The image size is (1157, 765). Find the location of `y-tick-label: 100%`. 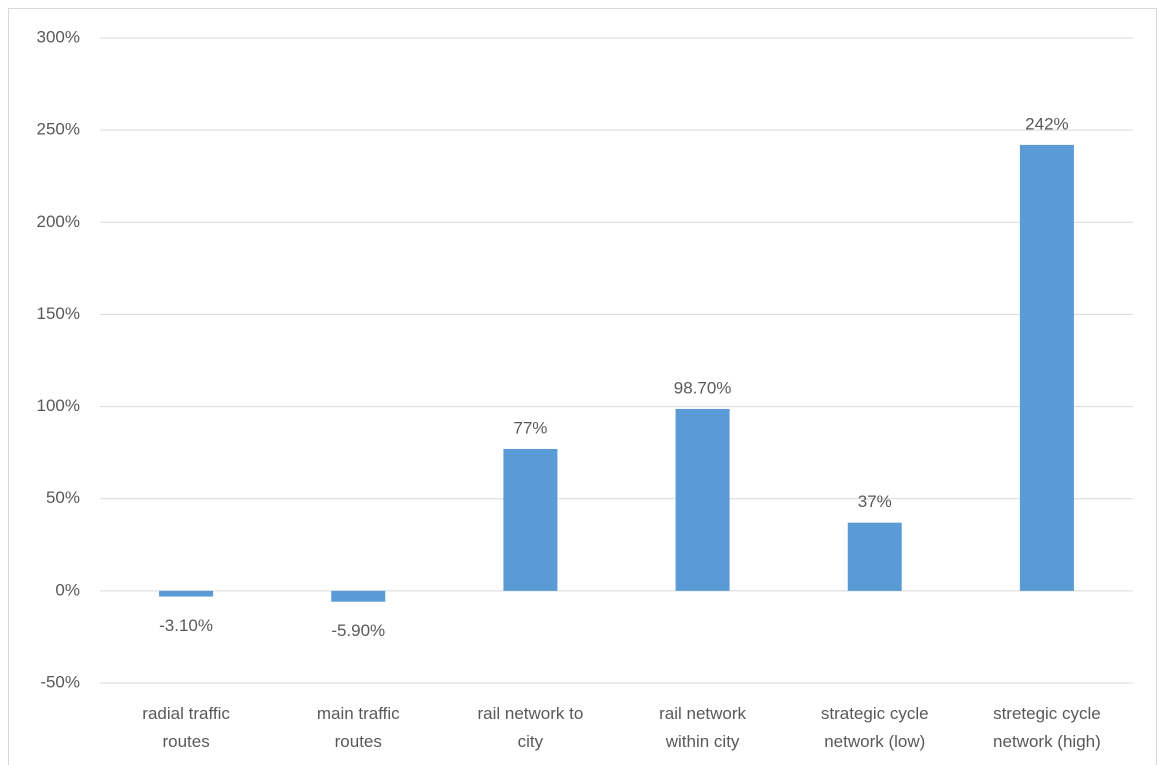

y-tick-label: 100% is located at coordinates (58, 405).